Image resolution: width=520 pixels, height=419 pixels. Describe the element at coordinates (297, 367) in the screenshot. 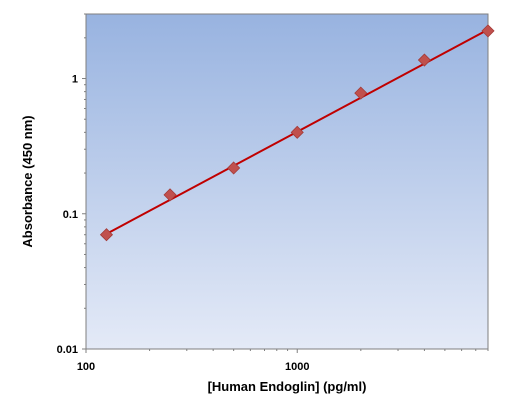

I see `x-tick-label: 1000` at that location.